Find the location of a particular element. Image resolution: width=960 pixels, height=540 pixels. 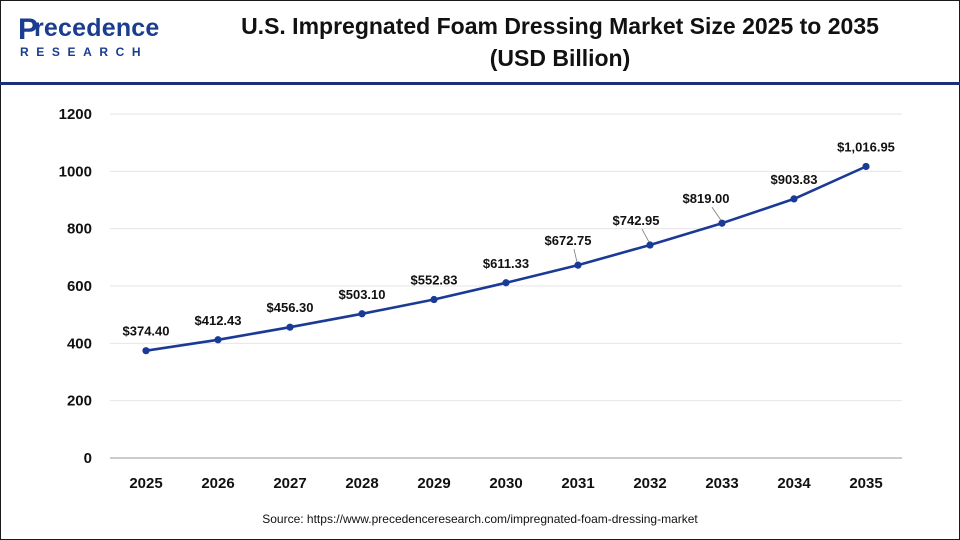

data-label: $552.83 is located at coordinates (434, 280).